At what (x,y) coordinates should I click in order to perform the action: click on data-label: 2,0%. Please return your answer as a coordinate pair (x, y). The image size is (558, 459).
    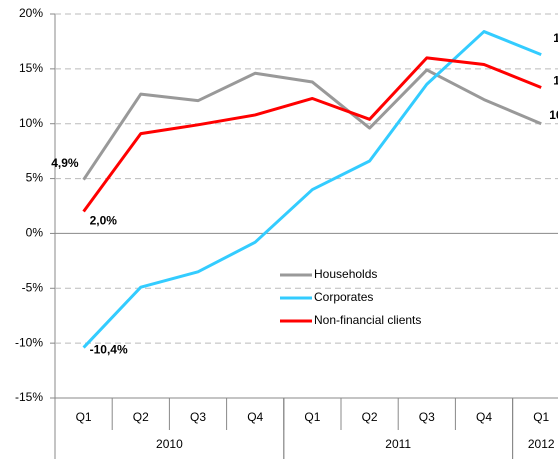
    Looking at the image, I should click on (104, 221).